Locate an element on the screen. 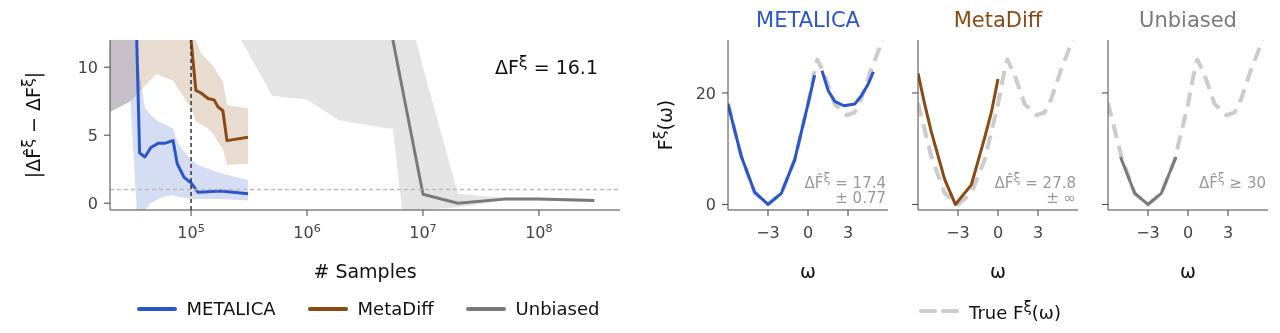 The height and width of the screenshot is (333, 1280). y-tick-label: 10 is located at coordinates (87, 68).